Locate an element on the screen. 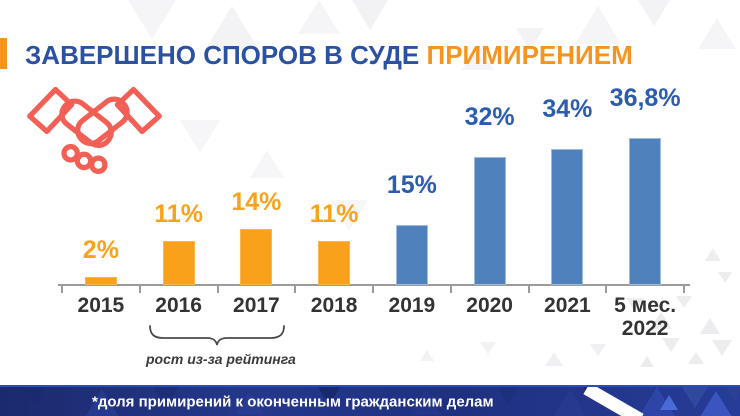  x-tick-label: 2019 is located at coordinates (412, 305).